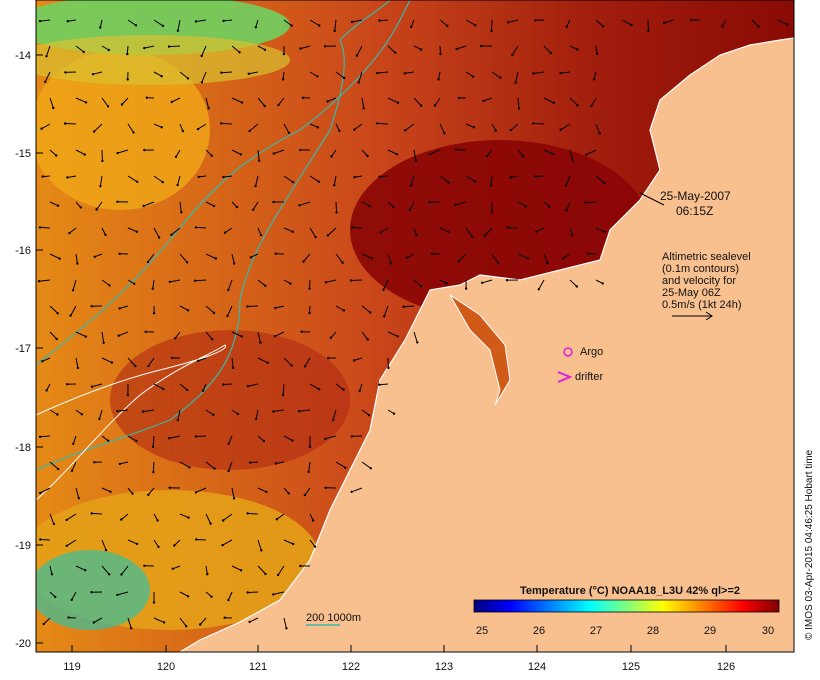  I want to click on lon-tick-label: 124, so click(537, 667).